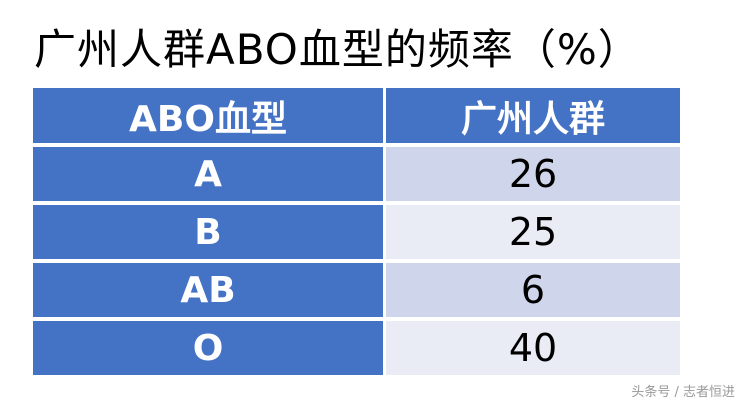 The height and width of the screenshot is (408, 743). I want to click on header-guangzhou: 广州人群, so click(533, 115).